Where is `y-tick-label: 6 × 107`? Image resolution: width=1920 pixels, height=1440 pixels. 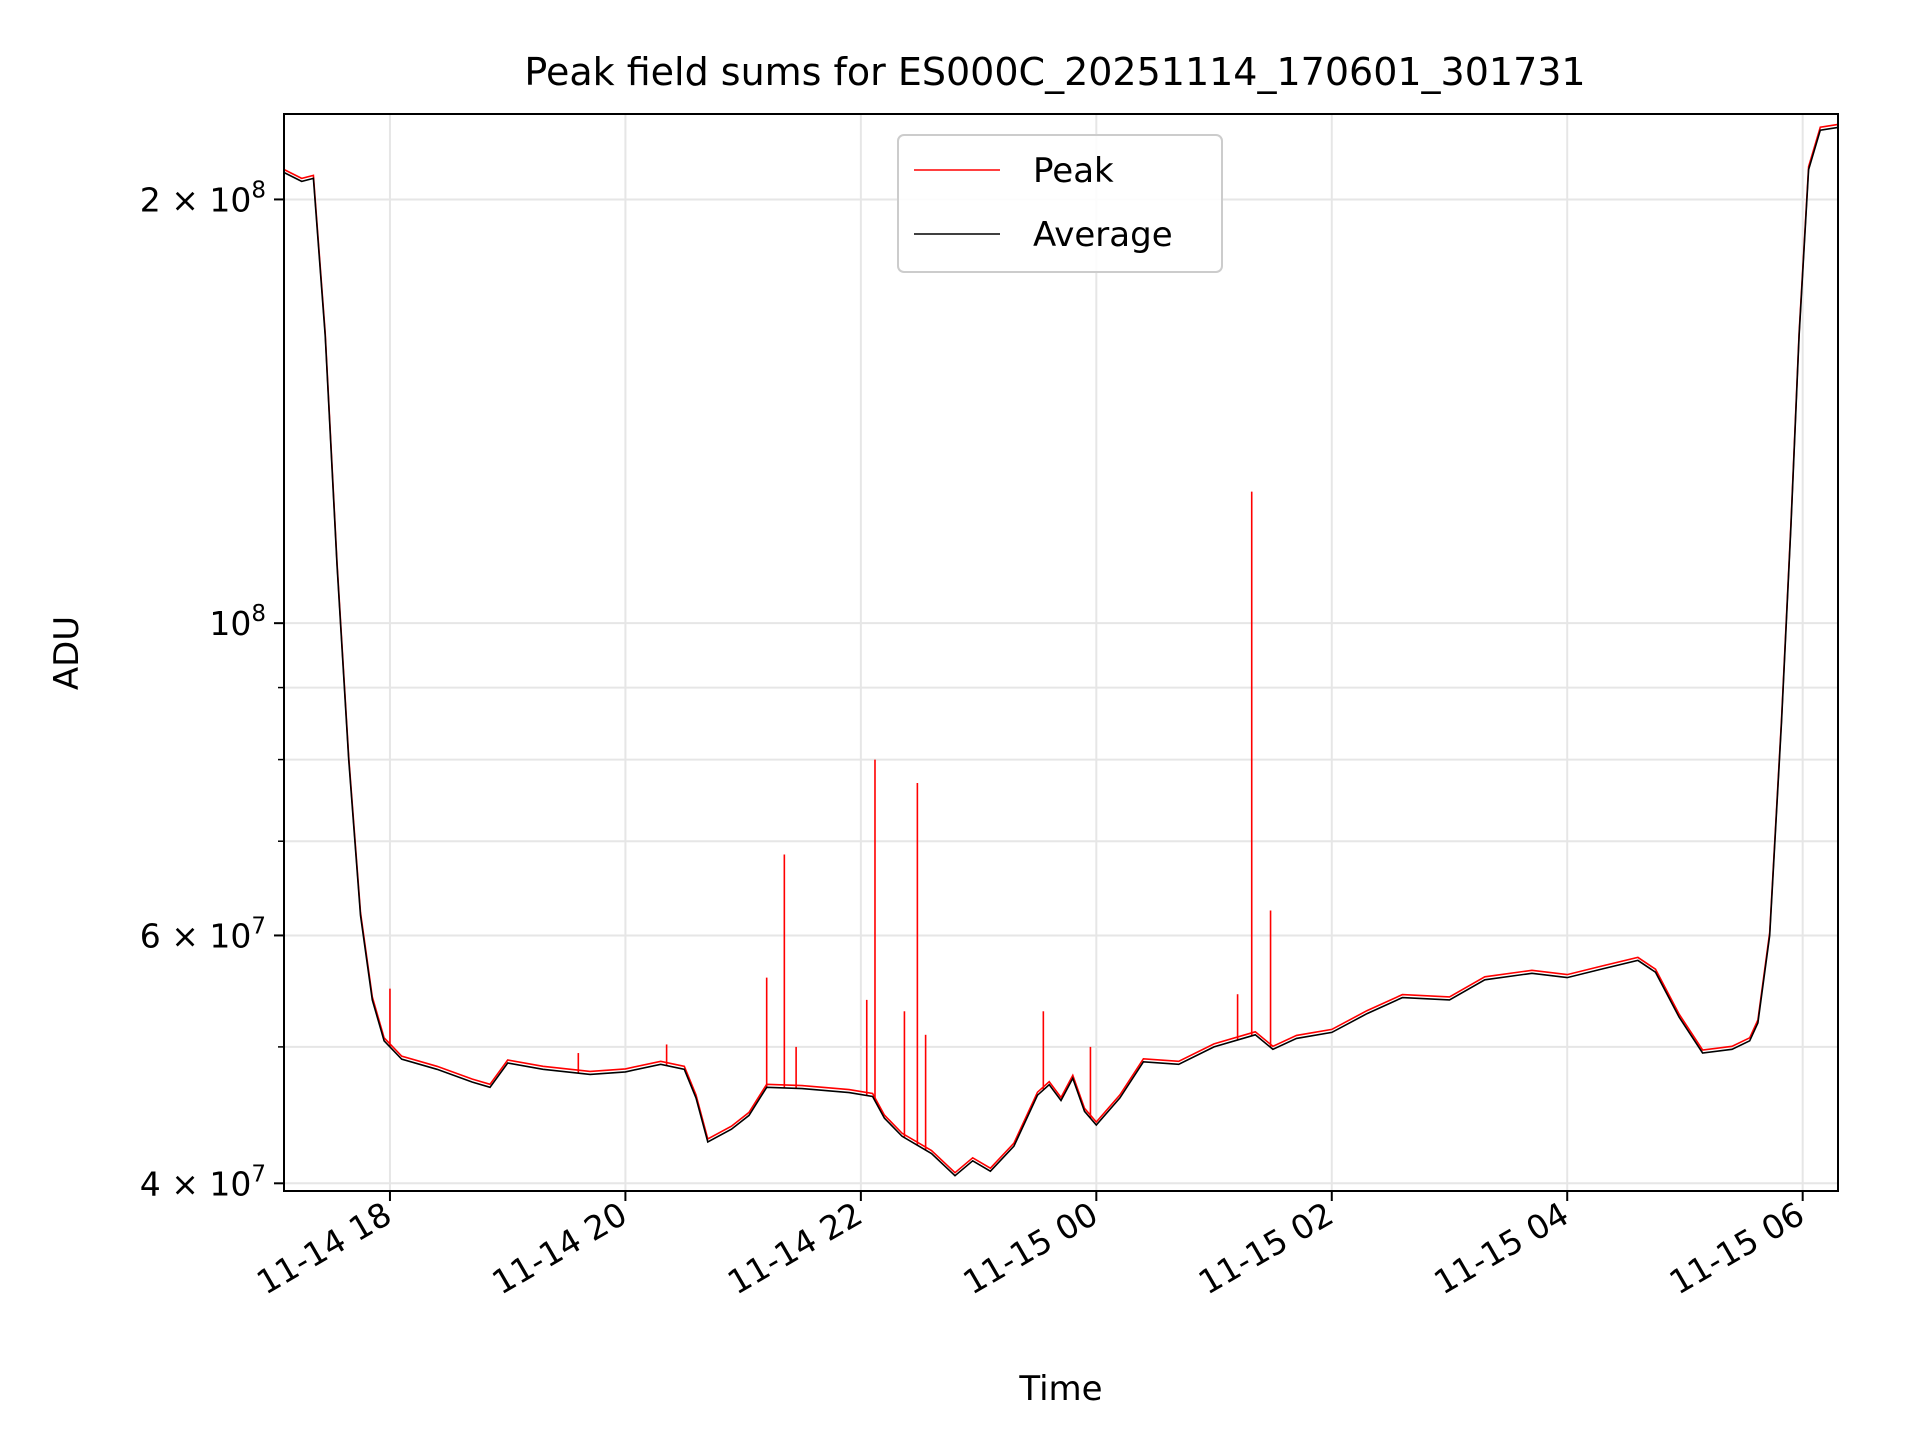 y-tick-label: 6 × 107 is located at coordinates (203, 934).